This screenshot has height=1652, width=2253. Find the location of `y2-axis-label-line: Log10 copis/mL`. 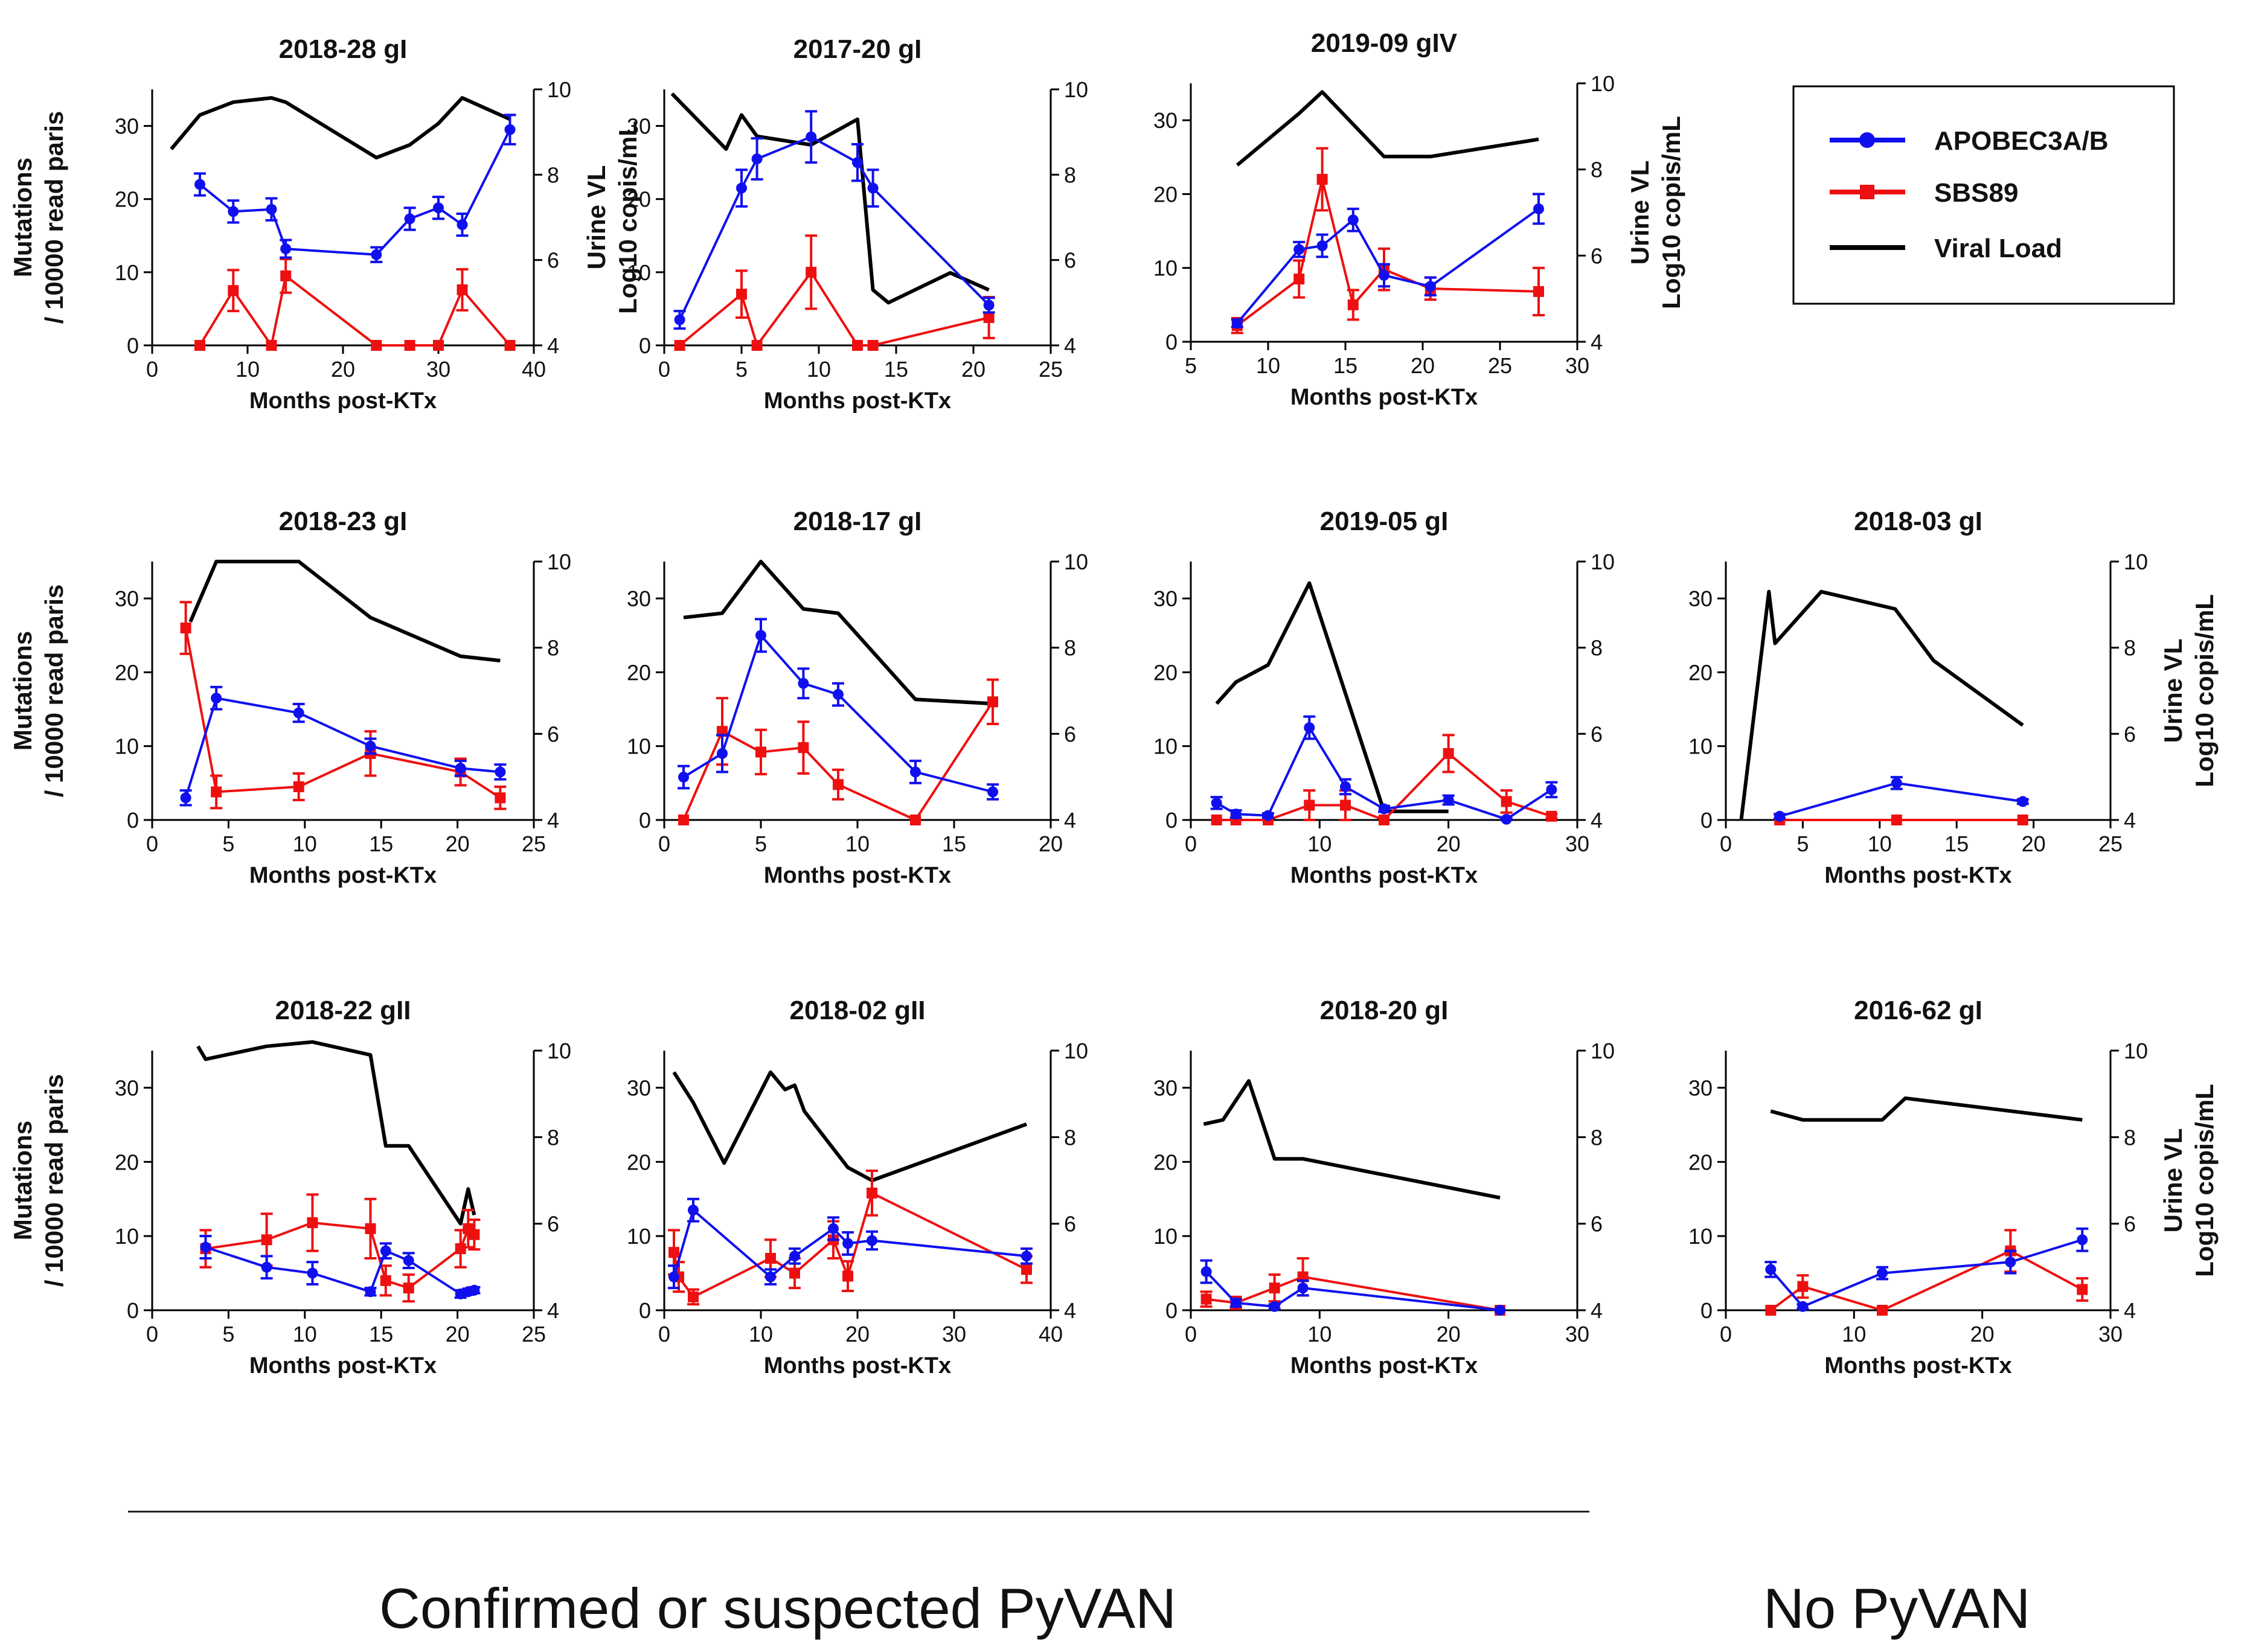

y2-axis-label-line: Log10 copis/mL is located at coordinates (2204, 1180).